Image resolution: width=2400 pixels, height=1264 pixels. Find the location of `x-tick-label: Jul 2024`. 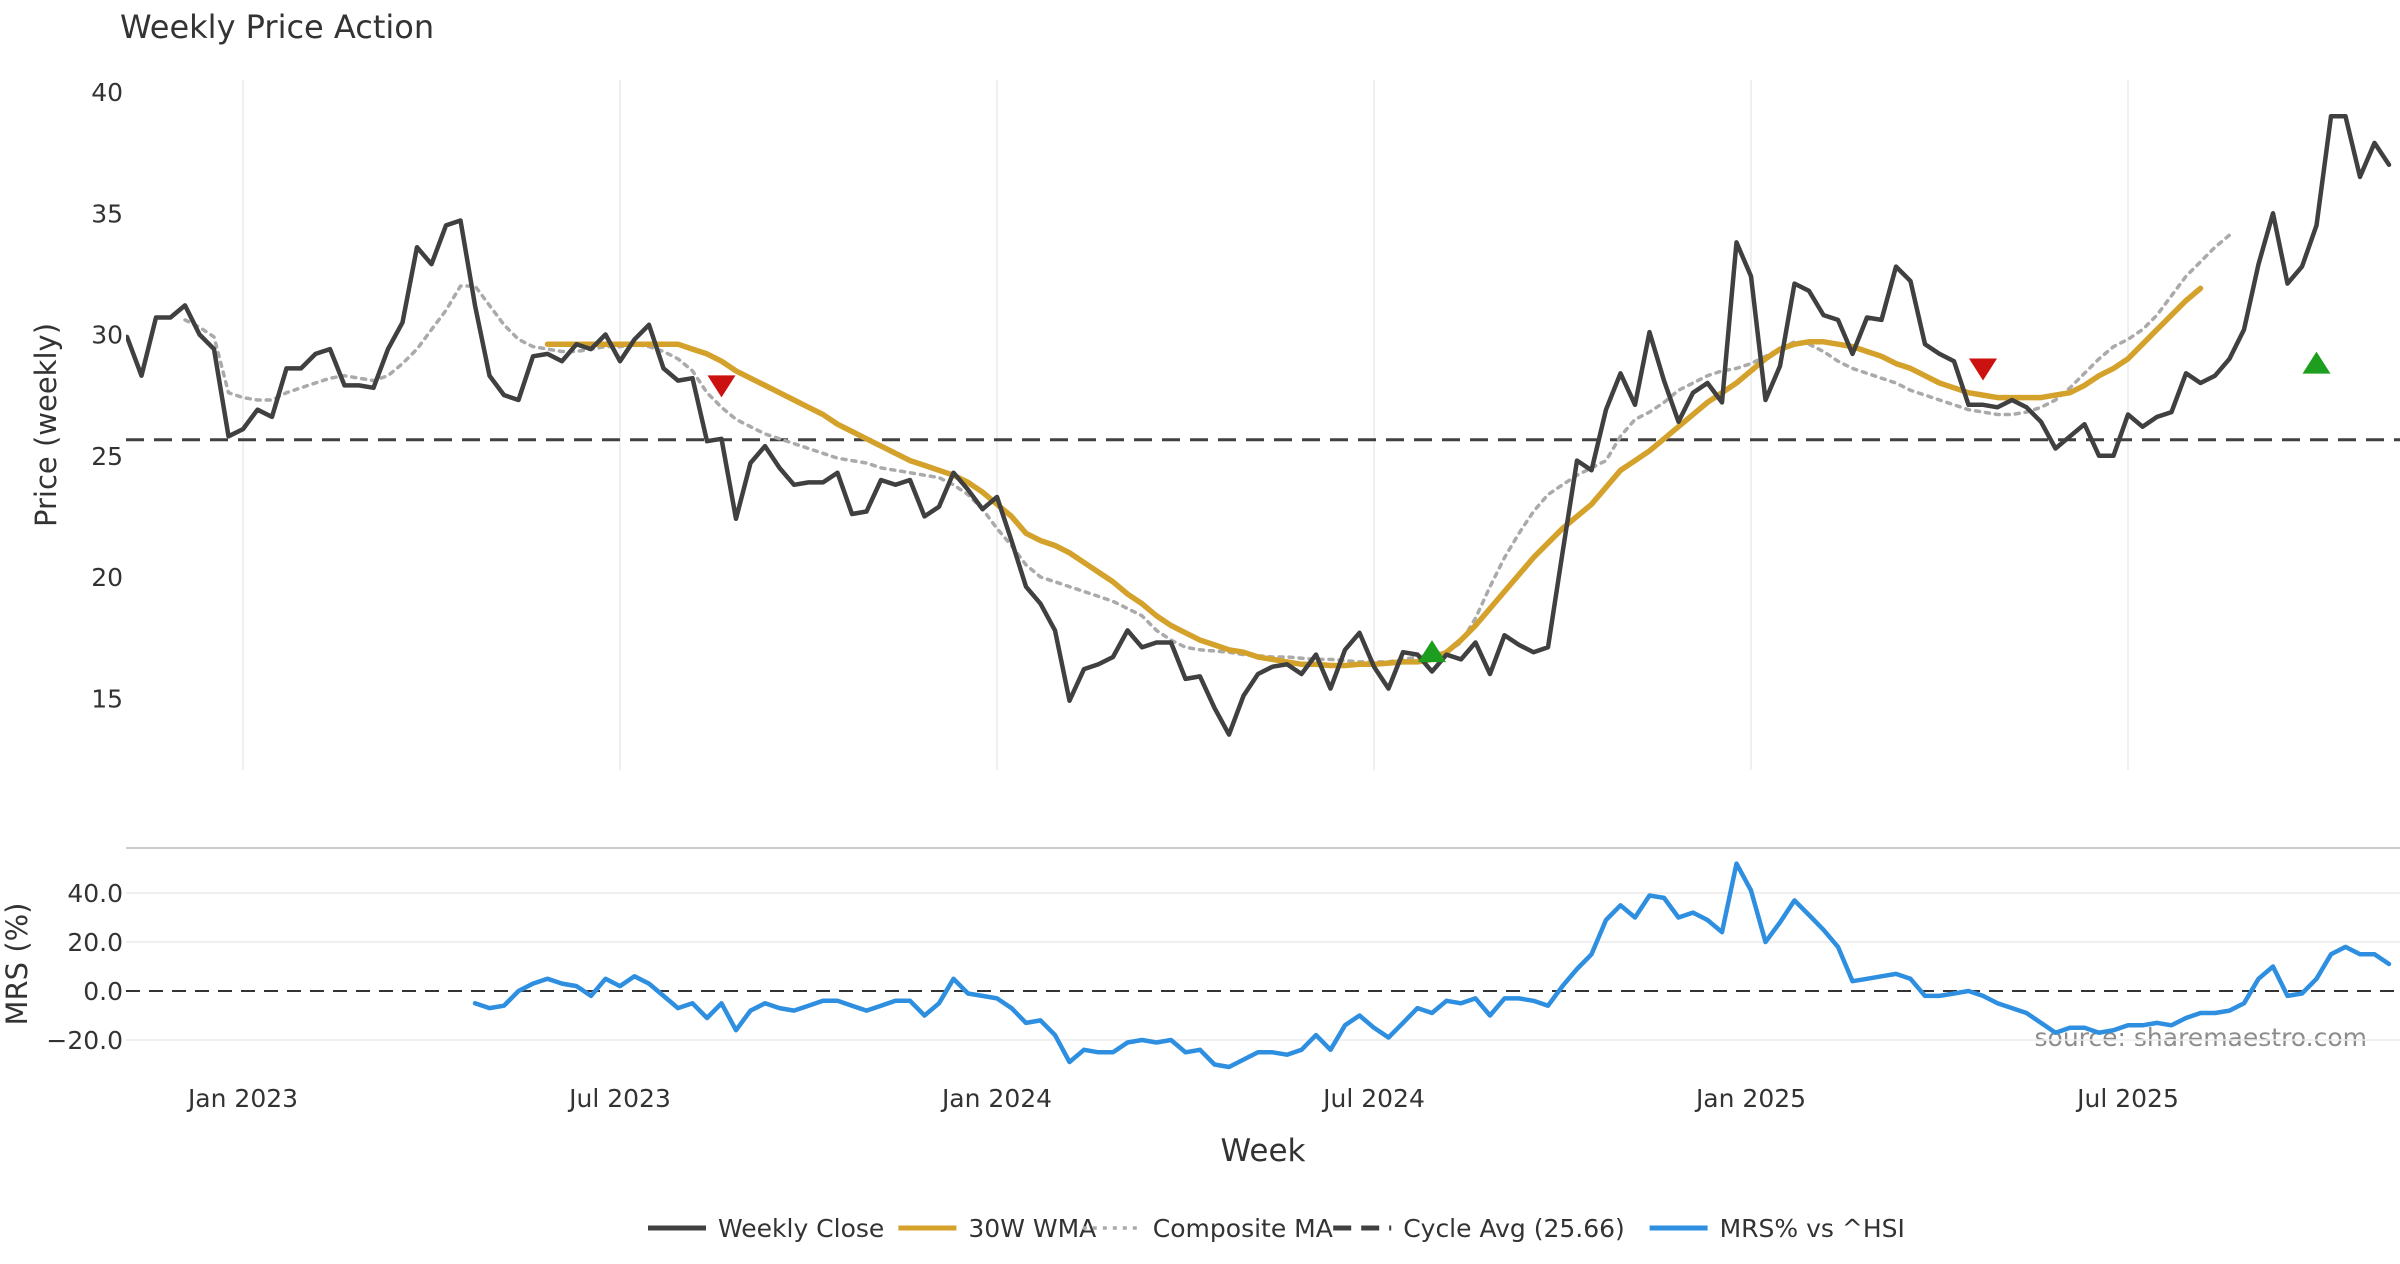

x-tick-label: Jul 2024 is located at coordinates (1373, 1098).